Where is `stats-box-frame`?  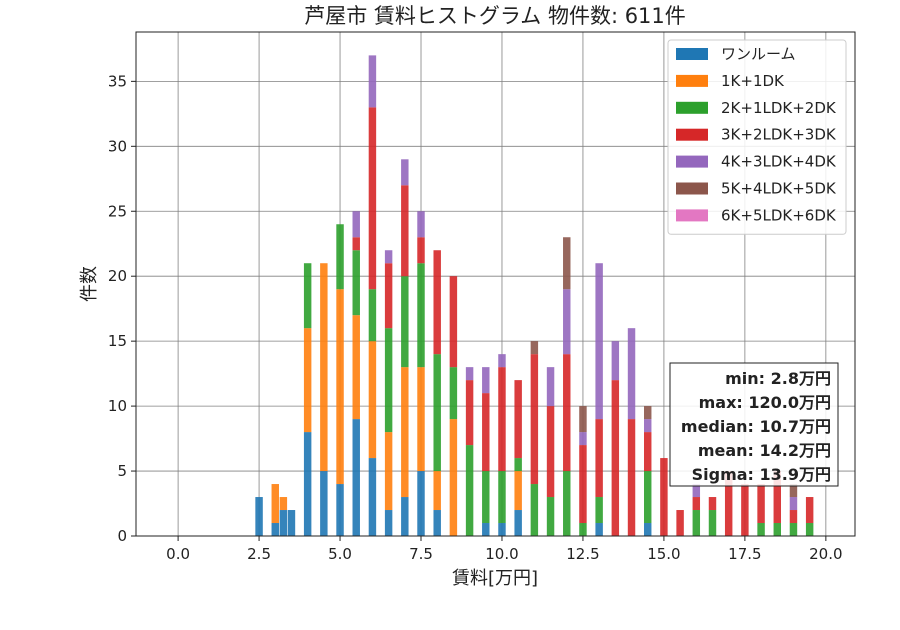 stats-box-frame is located at coordinates (754, 424).